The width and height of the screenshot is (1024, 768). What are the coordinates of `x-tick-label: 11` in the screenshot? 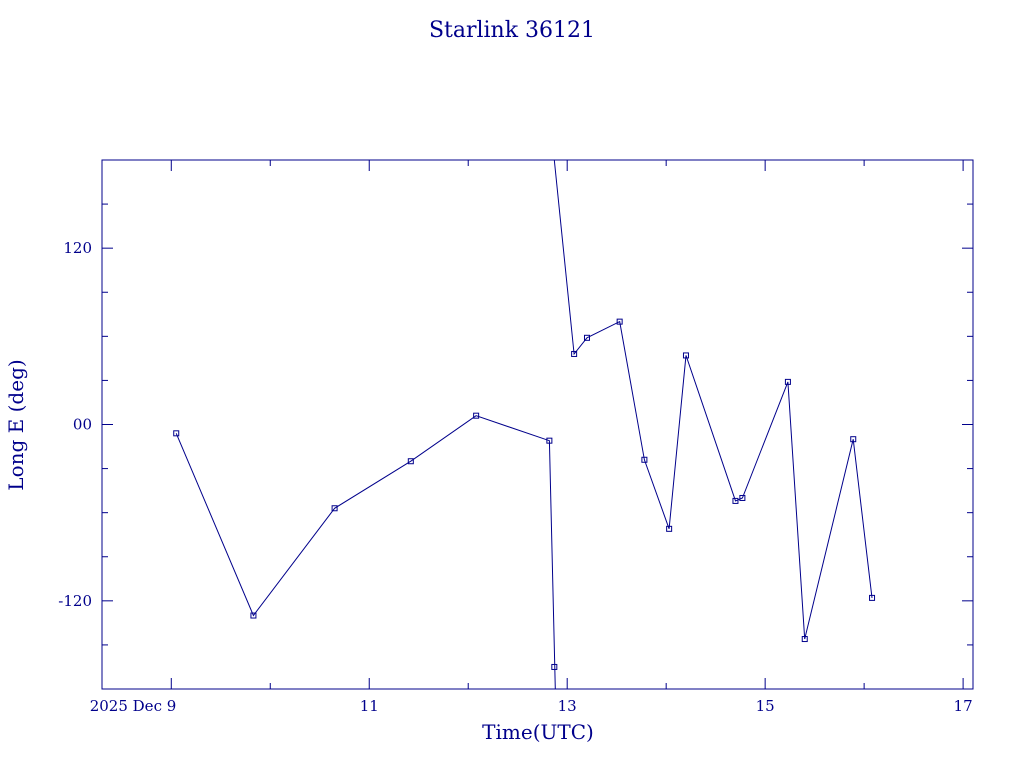 It's located at (369, 706).